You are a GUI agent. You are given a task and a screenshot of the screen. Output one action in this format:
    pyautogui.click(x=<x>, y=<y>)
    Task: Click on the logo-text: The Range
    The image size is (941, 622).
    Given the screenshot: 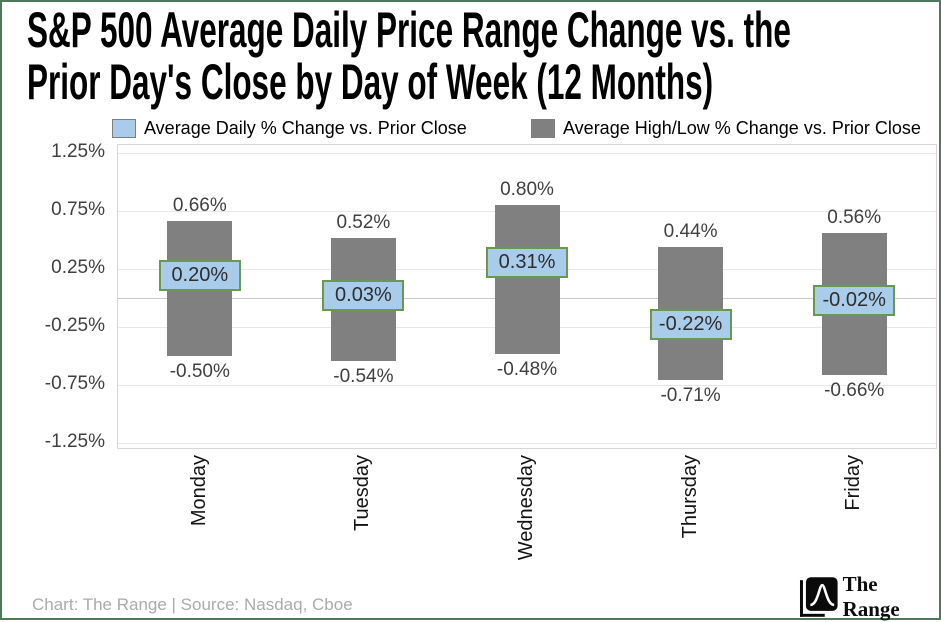 What is the action you would take?
    pyautogui.click(x=871, y=596)
    